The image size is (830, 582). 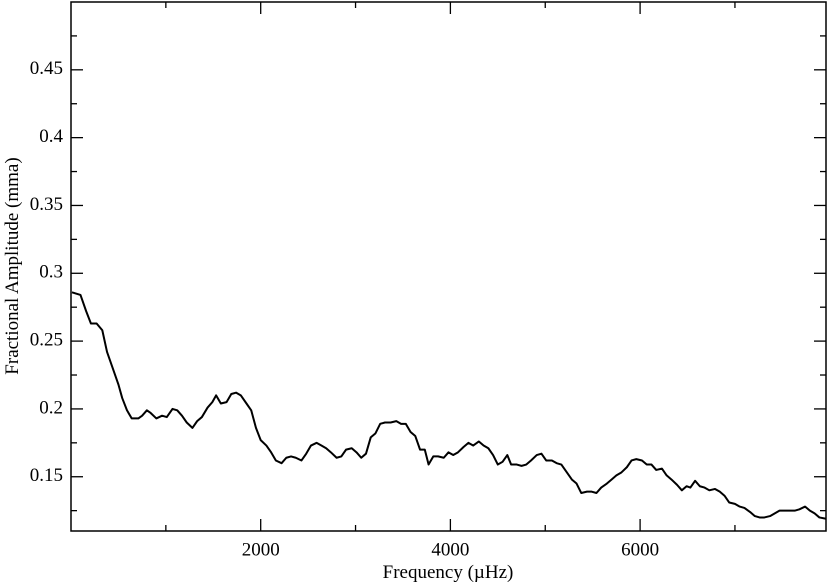 What do you see at coordinates (640, 549) in the screenshot?
I see `x-tick-label: 6000` at bounding box center [640, 549].